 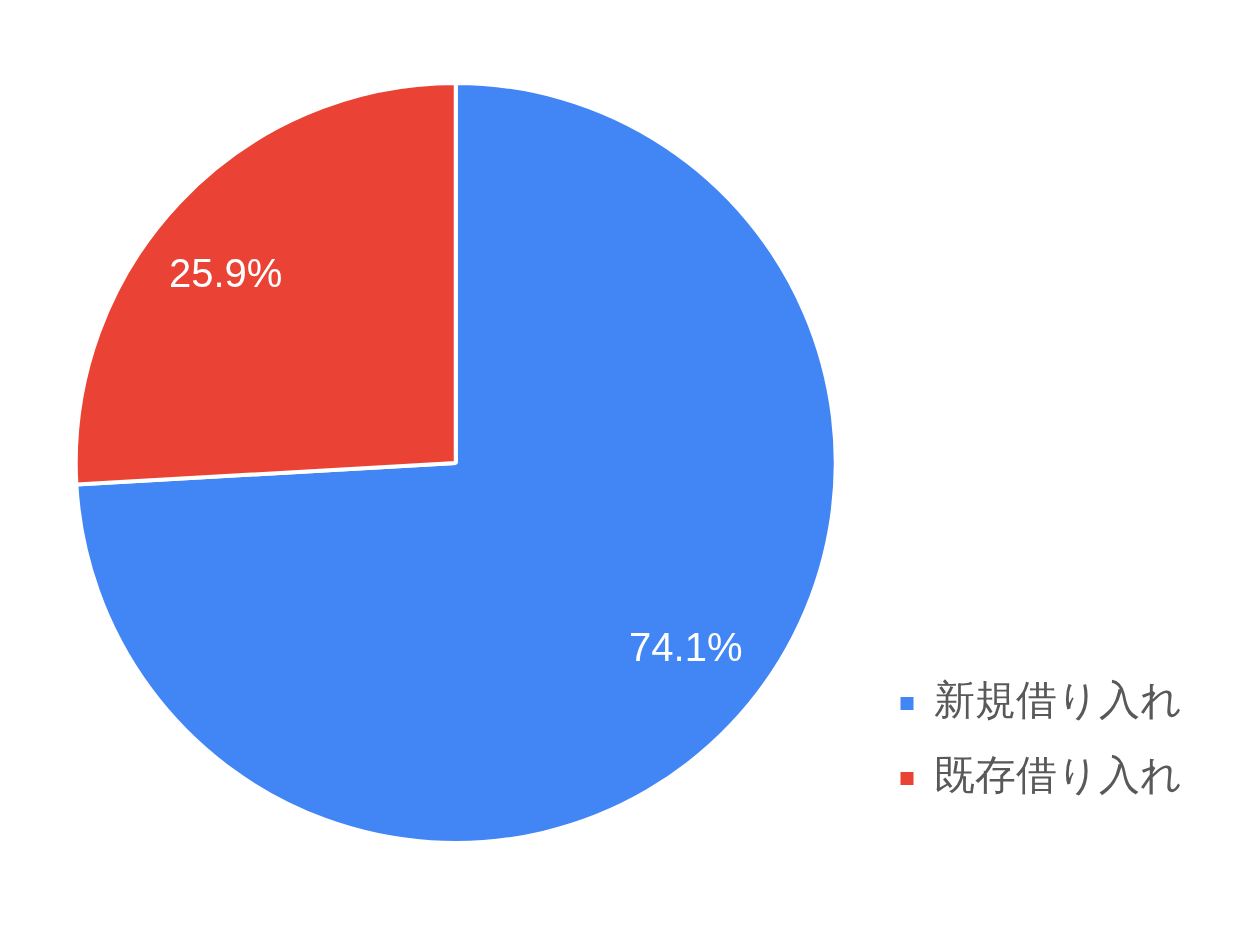 What do you see at coordinates (1058, 700) in the screenshot?
I see `legend-label: 新規借り入れ` at bounding box center [1058, 700].